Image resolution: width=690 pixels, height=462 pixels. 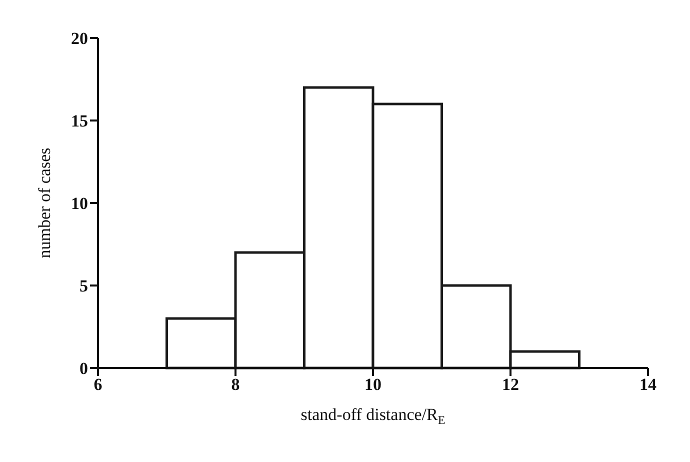 What do you see at coordinates (44, 203) in the screenshot?
I see `y-axis-title: number of cases` at bounding box center [44, 203].